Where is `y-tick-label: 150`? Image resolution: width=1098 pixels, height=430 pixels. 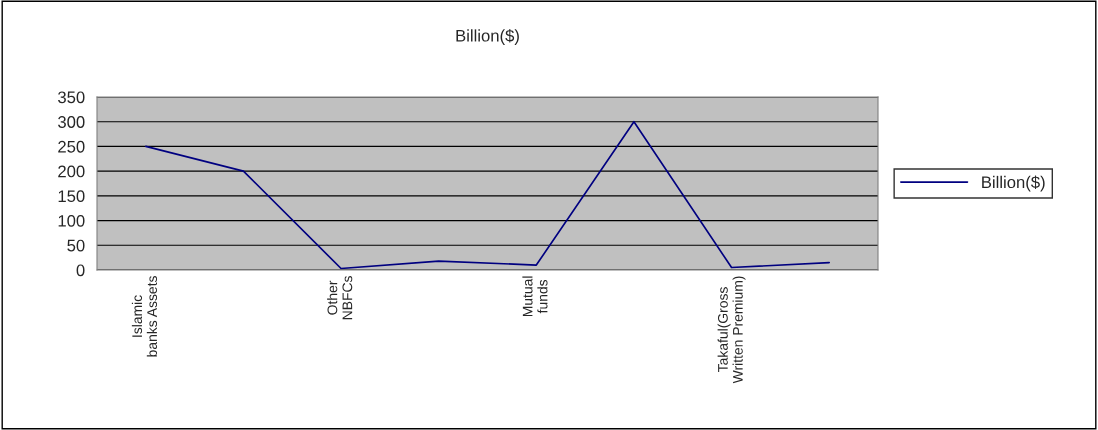
y-tick-label: 150 is located at coordinates (71, 196).